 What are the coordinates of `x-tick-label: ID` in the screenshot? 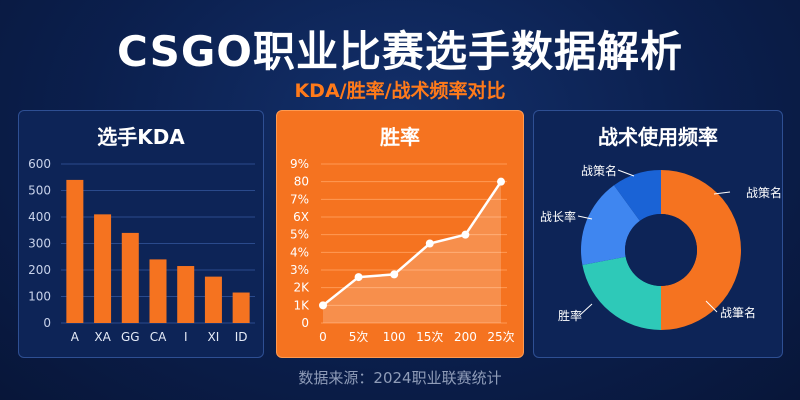 It's located at (241, 337).